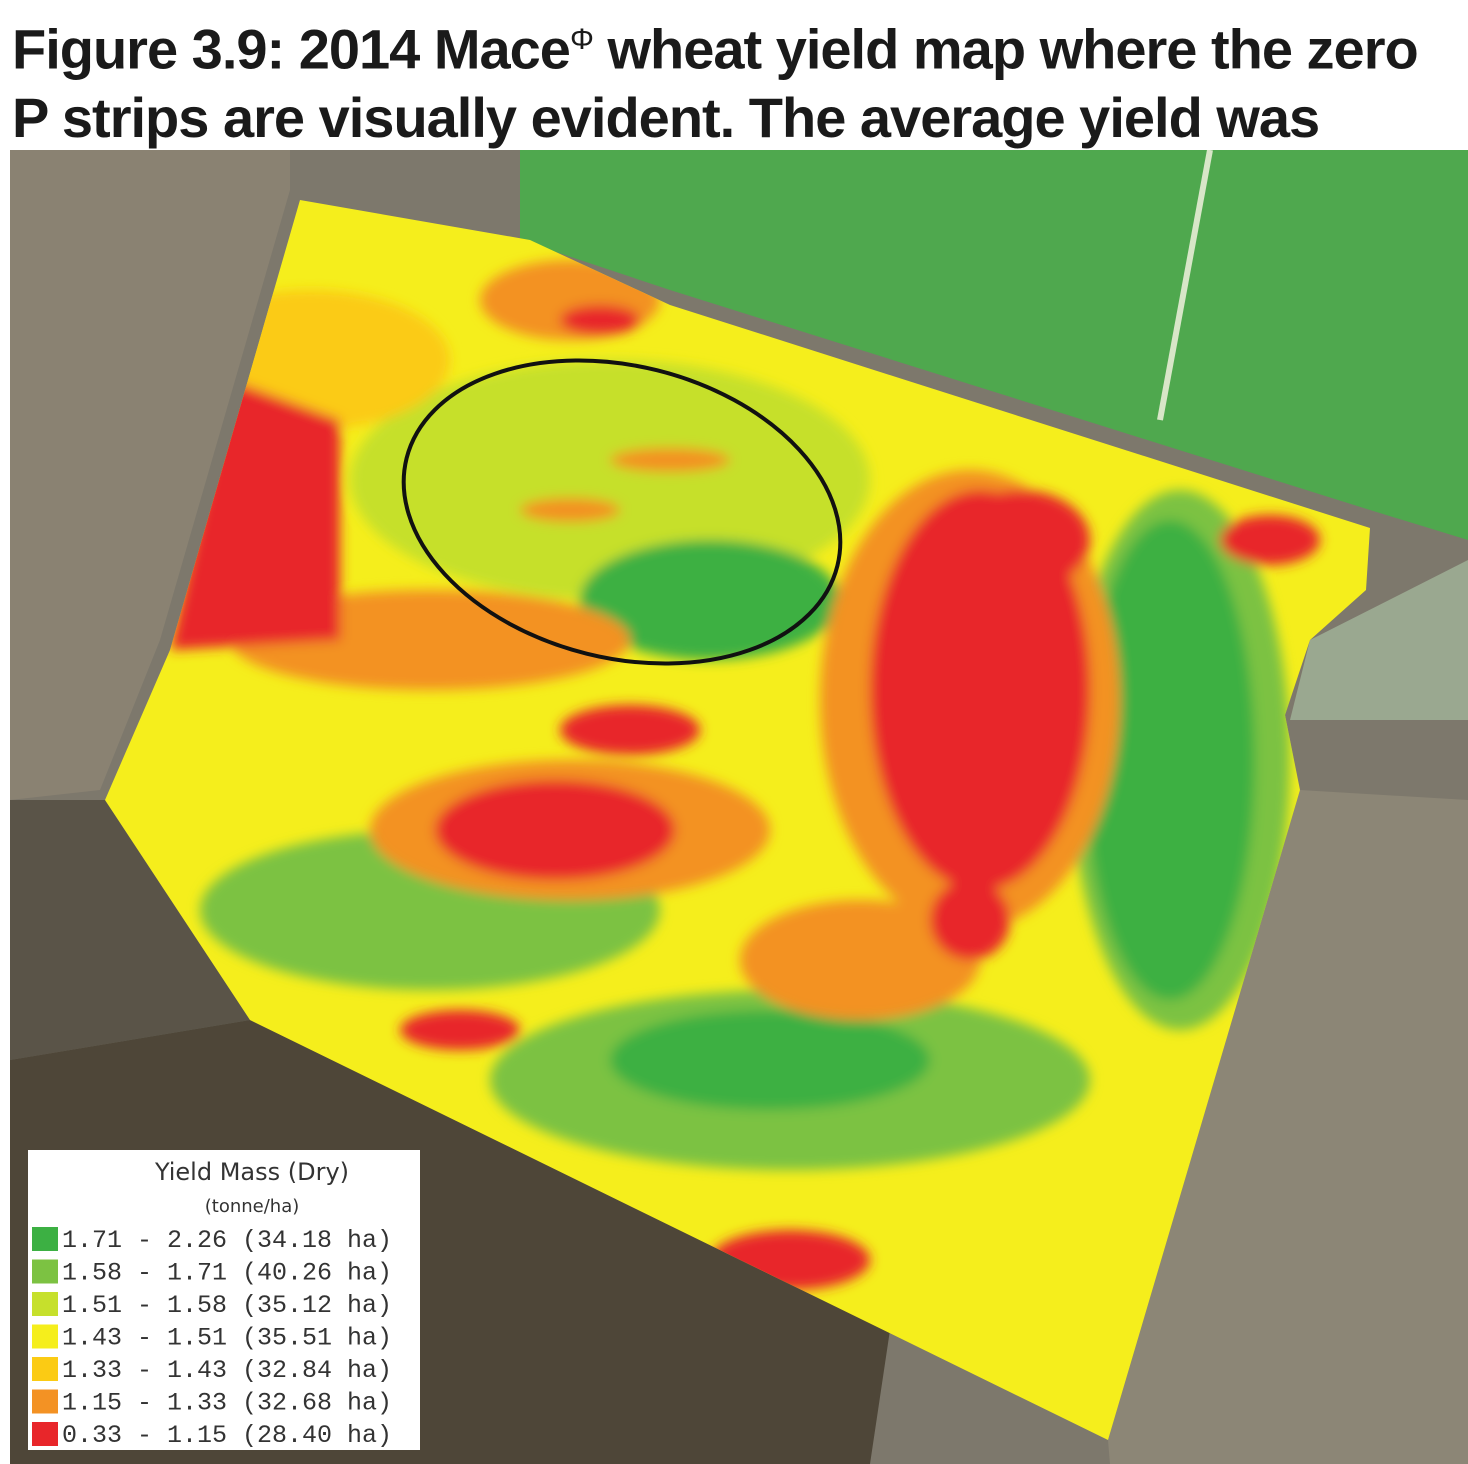 This screenshot has width=1468, height=1464. Describe the element at coordinates (227, 1370) in the screenshot. I see `legend-label: 1.33 - 1.43 (32.84 ha)` at that location.